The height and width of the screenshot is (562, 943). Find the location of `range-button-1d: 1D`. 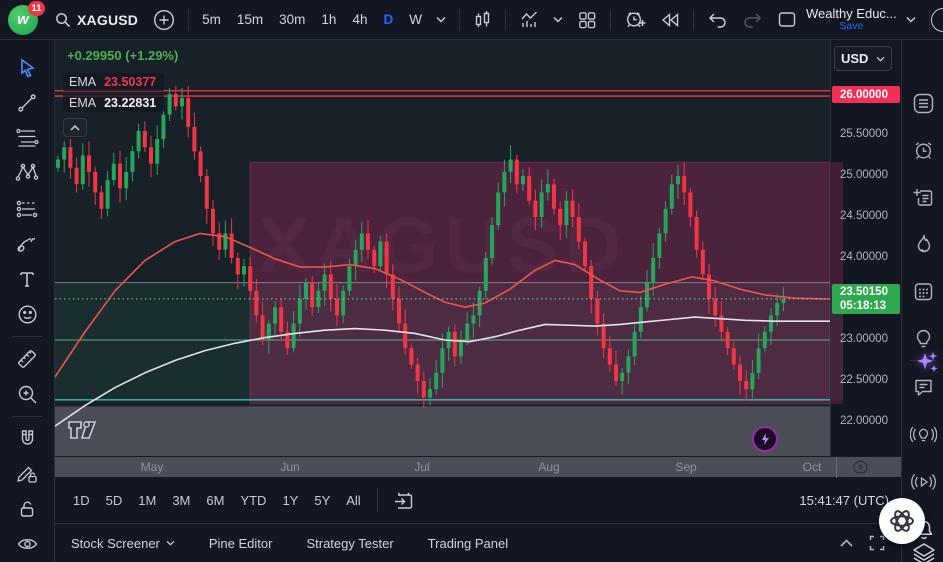

range-button-1d: 1D is located at coordinates (81, 500).